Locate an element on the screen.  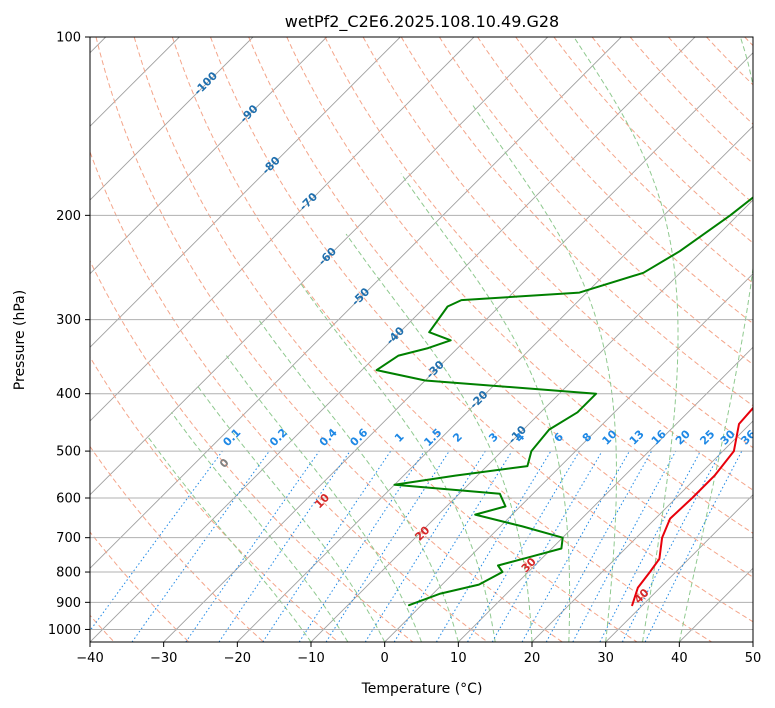
x-tick-label: 20 is located at coordinates (532, 658).